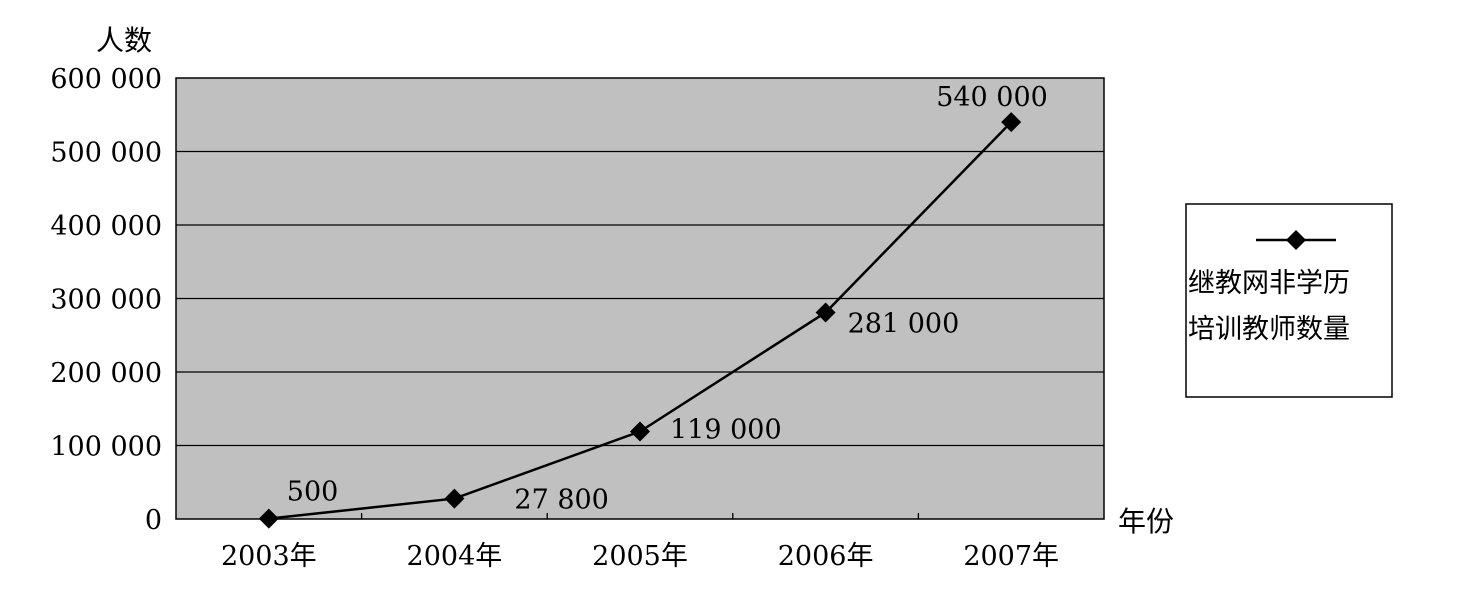 The image size is (1470, 590). What do you see at coordinates (106, 373) in the screenshot?
I see `y-tick-label: 200 000` at bounding box center [106, 373].